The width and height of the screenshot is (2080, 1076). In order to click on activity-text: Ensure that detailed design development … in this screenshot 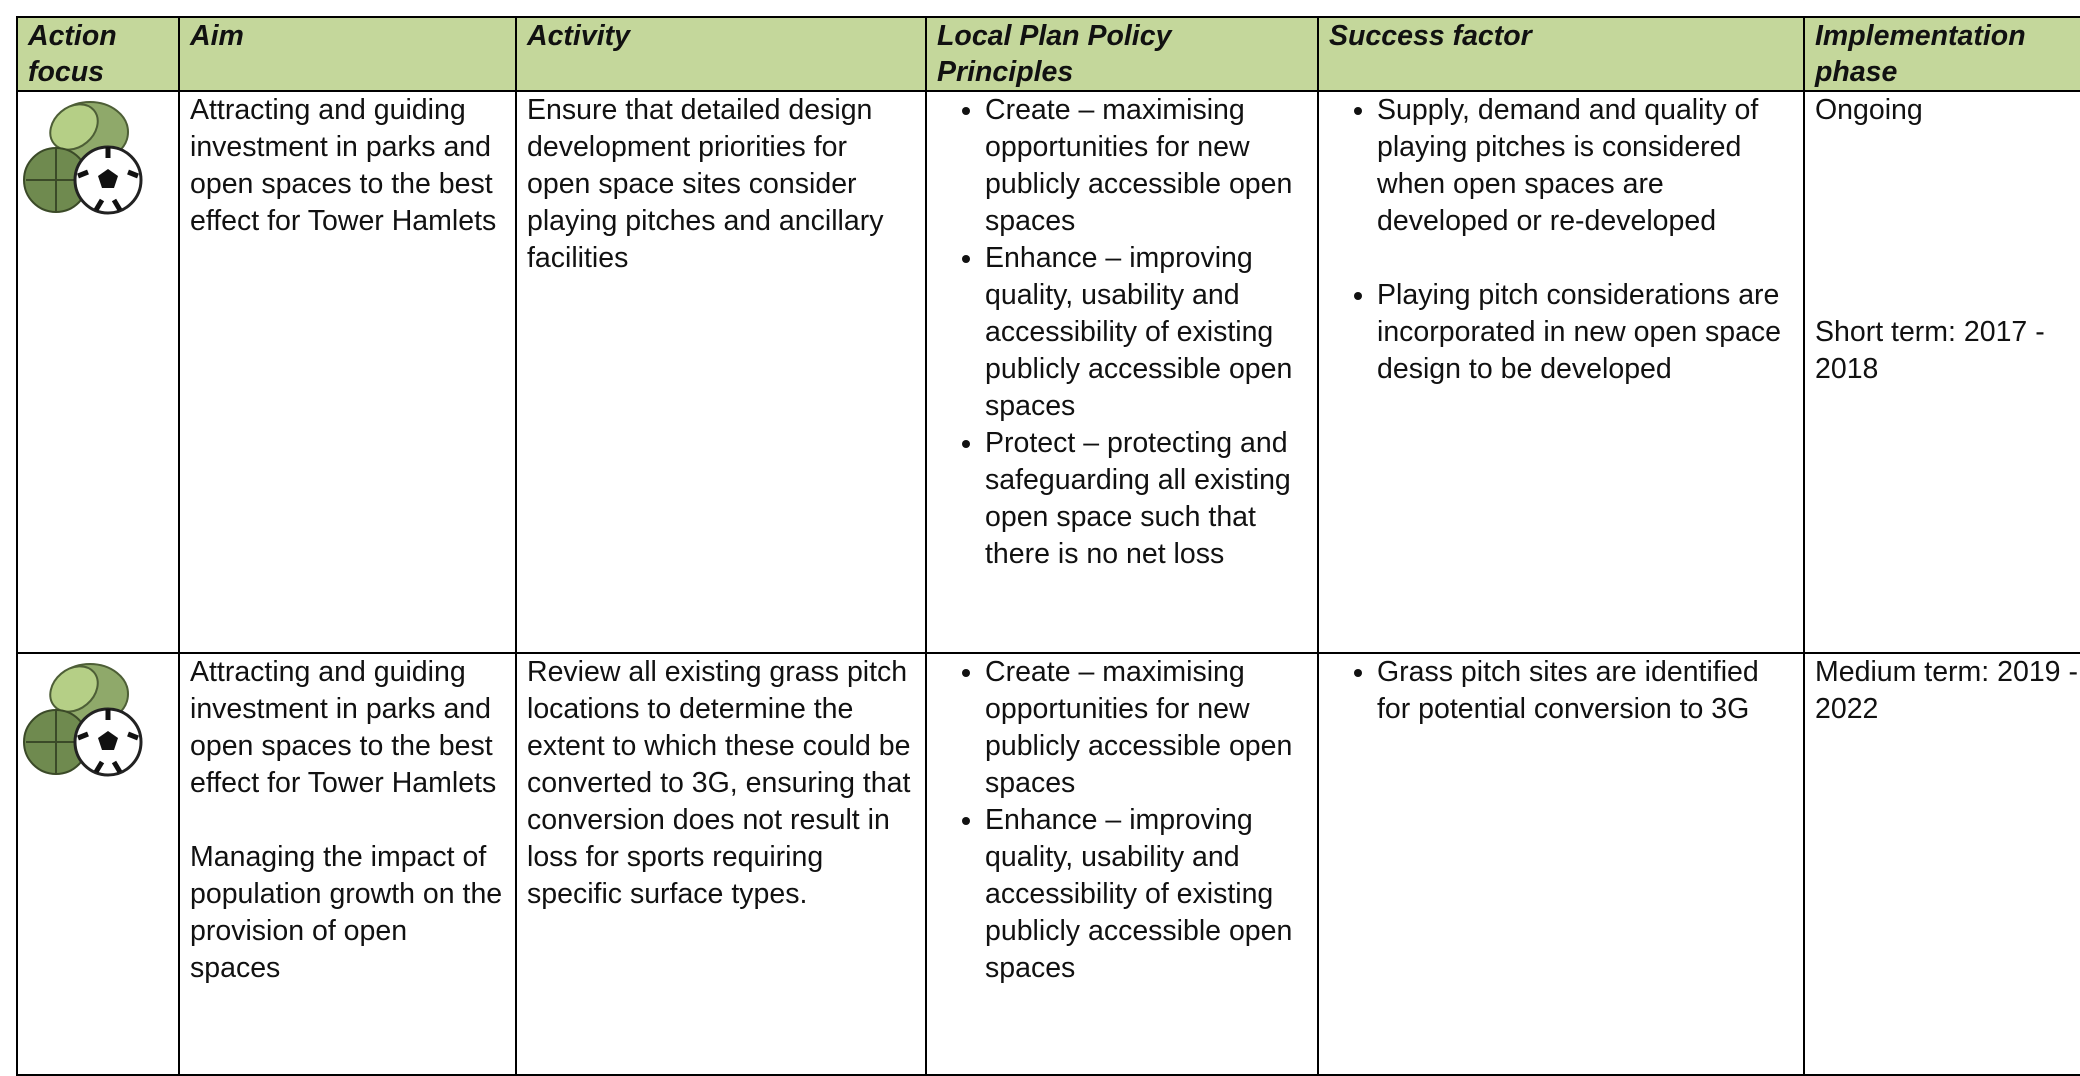, I will do `click(705, 184)`.